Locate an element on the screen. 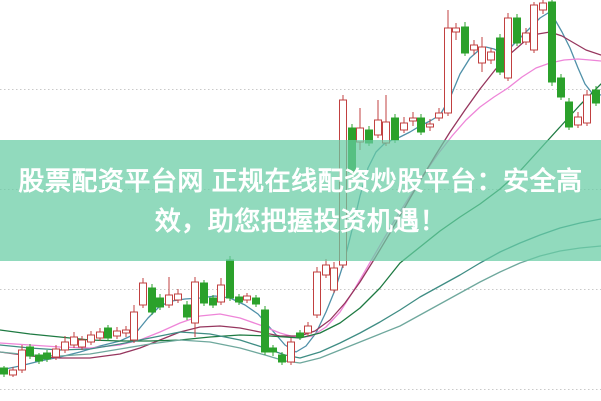 This screenshot has height=401, width=601. promo-banner-line-2: 效，助您把握投资机遇！ is located at coordinates (300, 220).